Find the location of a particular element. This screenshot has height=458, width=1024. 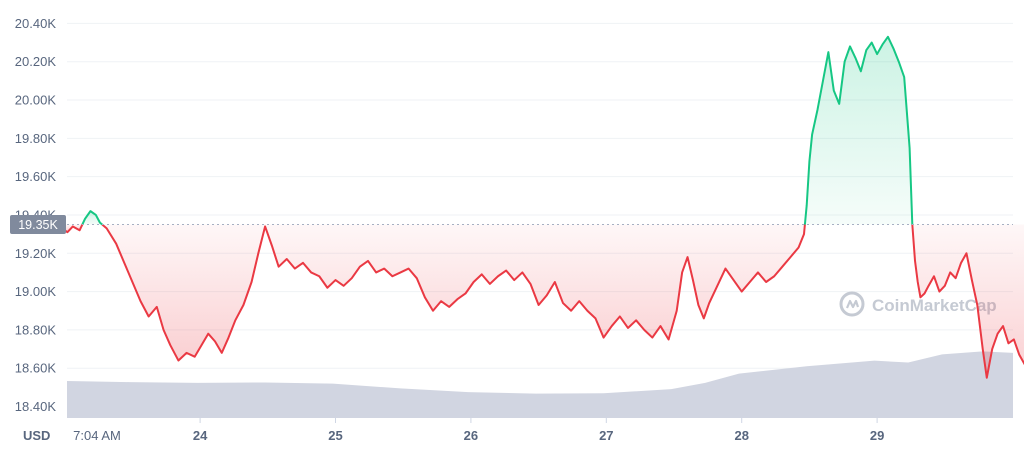

price-line-down is located at coordinates (967, 301).